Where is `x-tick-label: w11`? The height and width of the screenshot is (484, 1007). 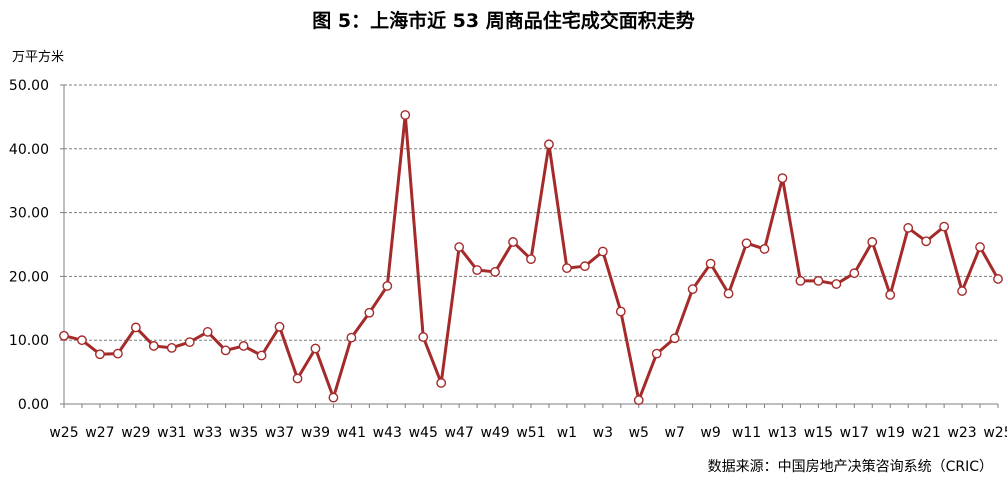
x-tick-label: w11 is located at coordinates (746, 433).